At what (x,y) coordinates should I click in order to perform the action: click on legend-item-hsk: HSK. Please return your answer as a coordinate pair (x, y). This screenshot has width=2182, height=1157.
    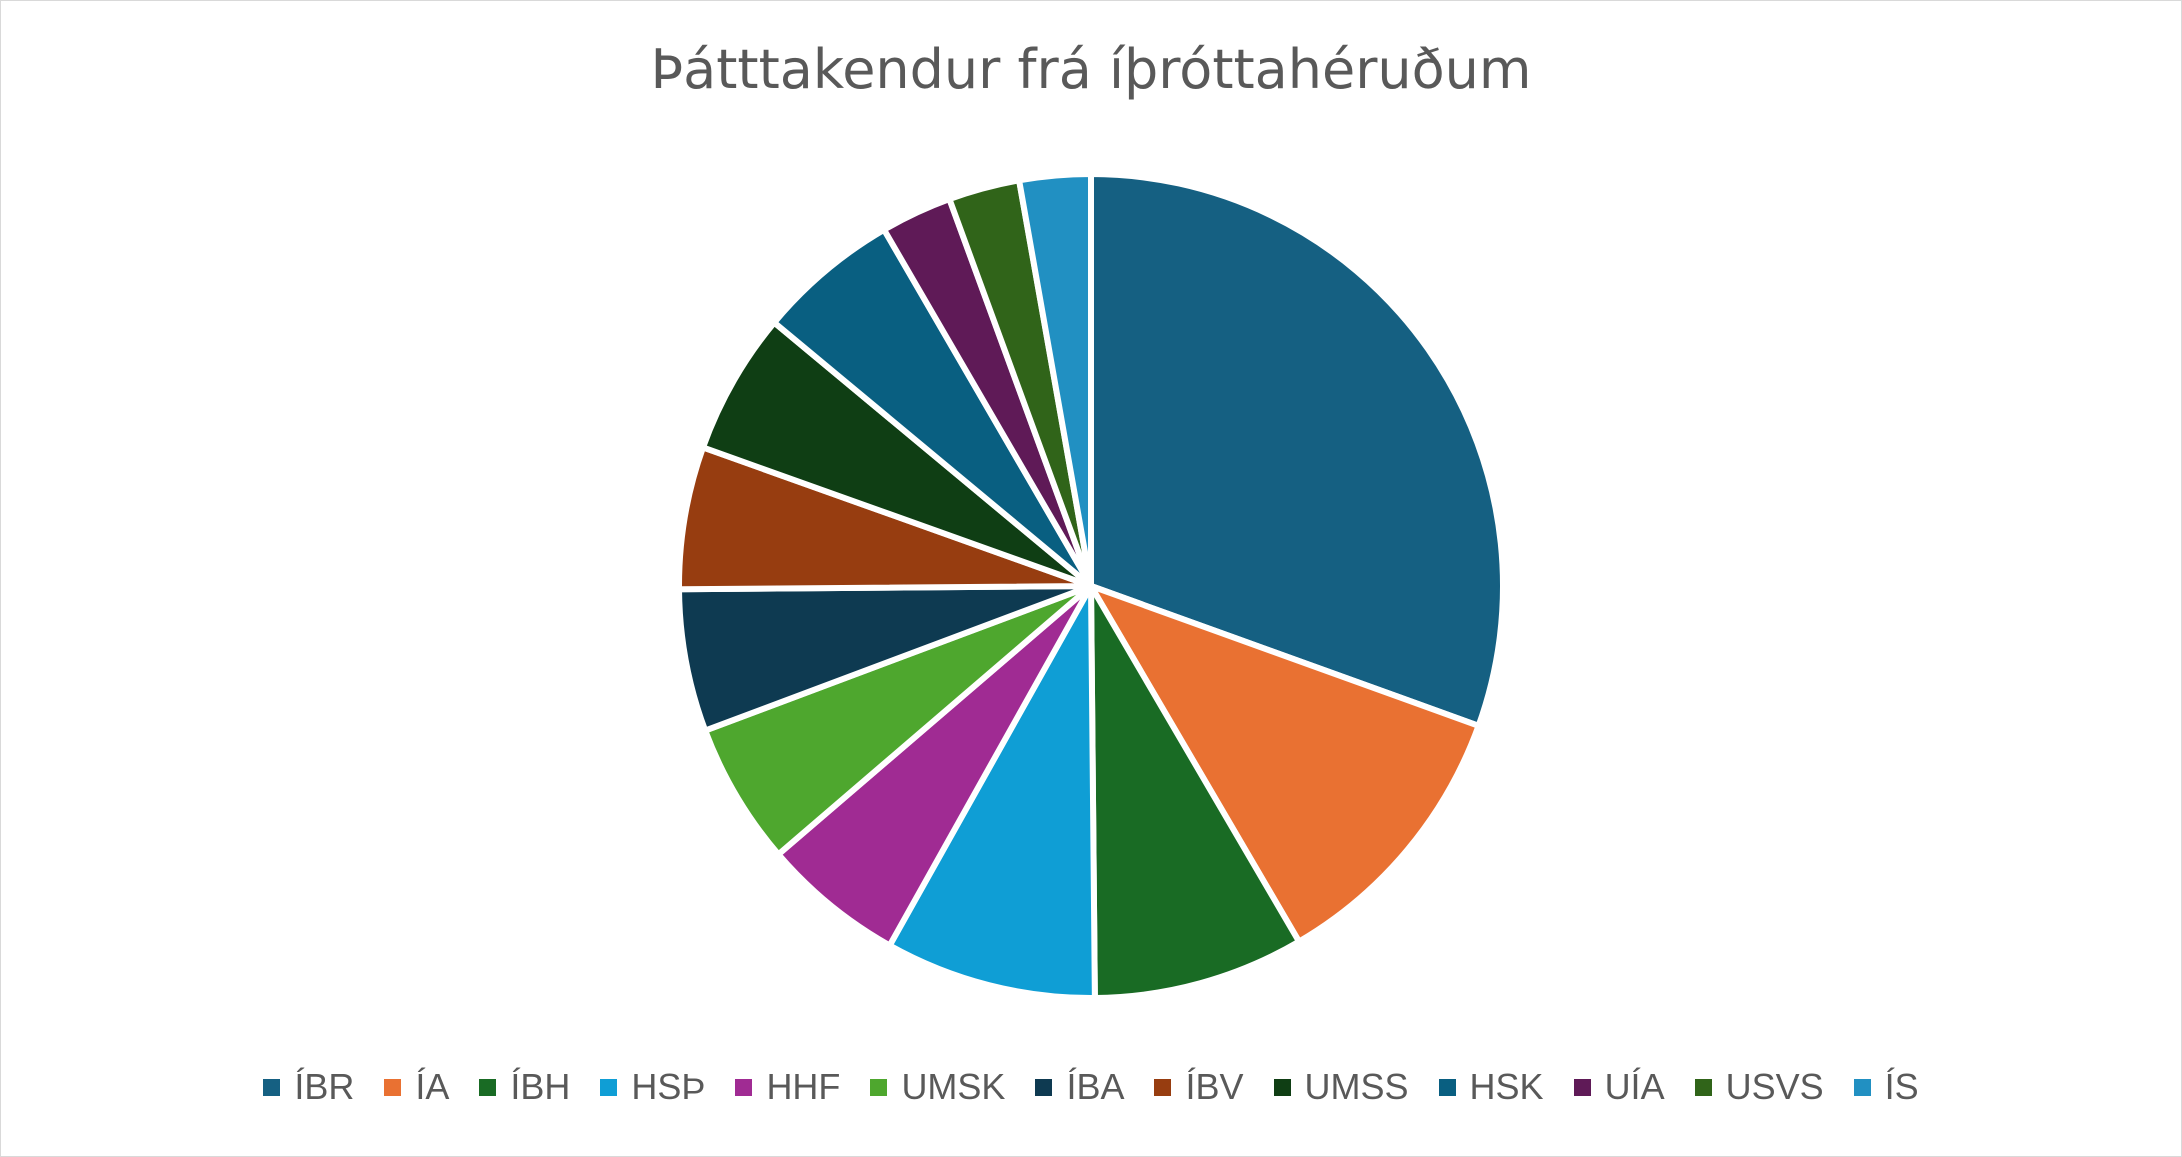
    Looking at the image, I should click on (1491, 1087).